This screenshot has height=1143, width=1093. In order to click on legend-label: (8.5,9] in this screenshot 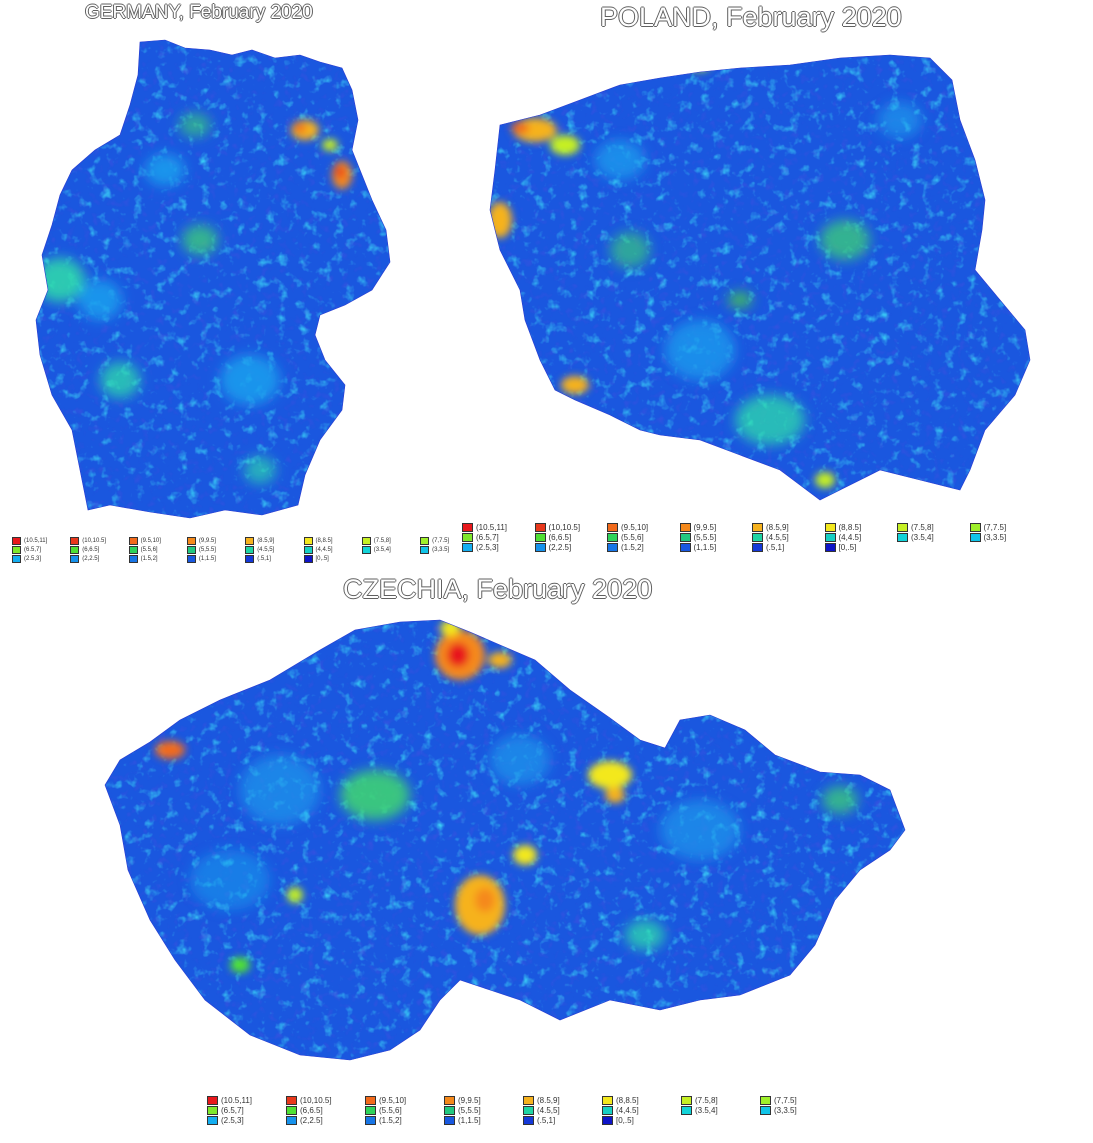, I will do `click(548, 1100)`.